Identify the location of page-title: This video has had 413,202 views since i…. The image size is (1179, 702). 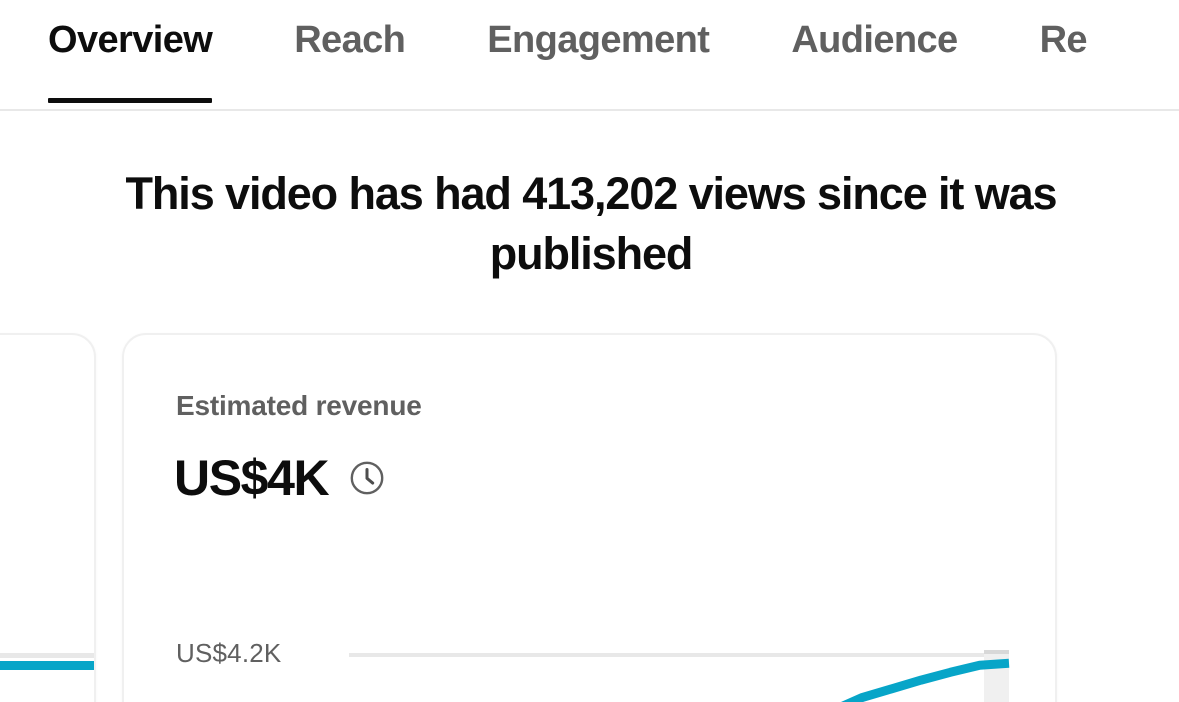
(591, 223).